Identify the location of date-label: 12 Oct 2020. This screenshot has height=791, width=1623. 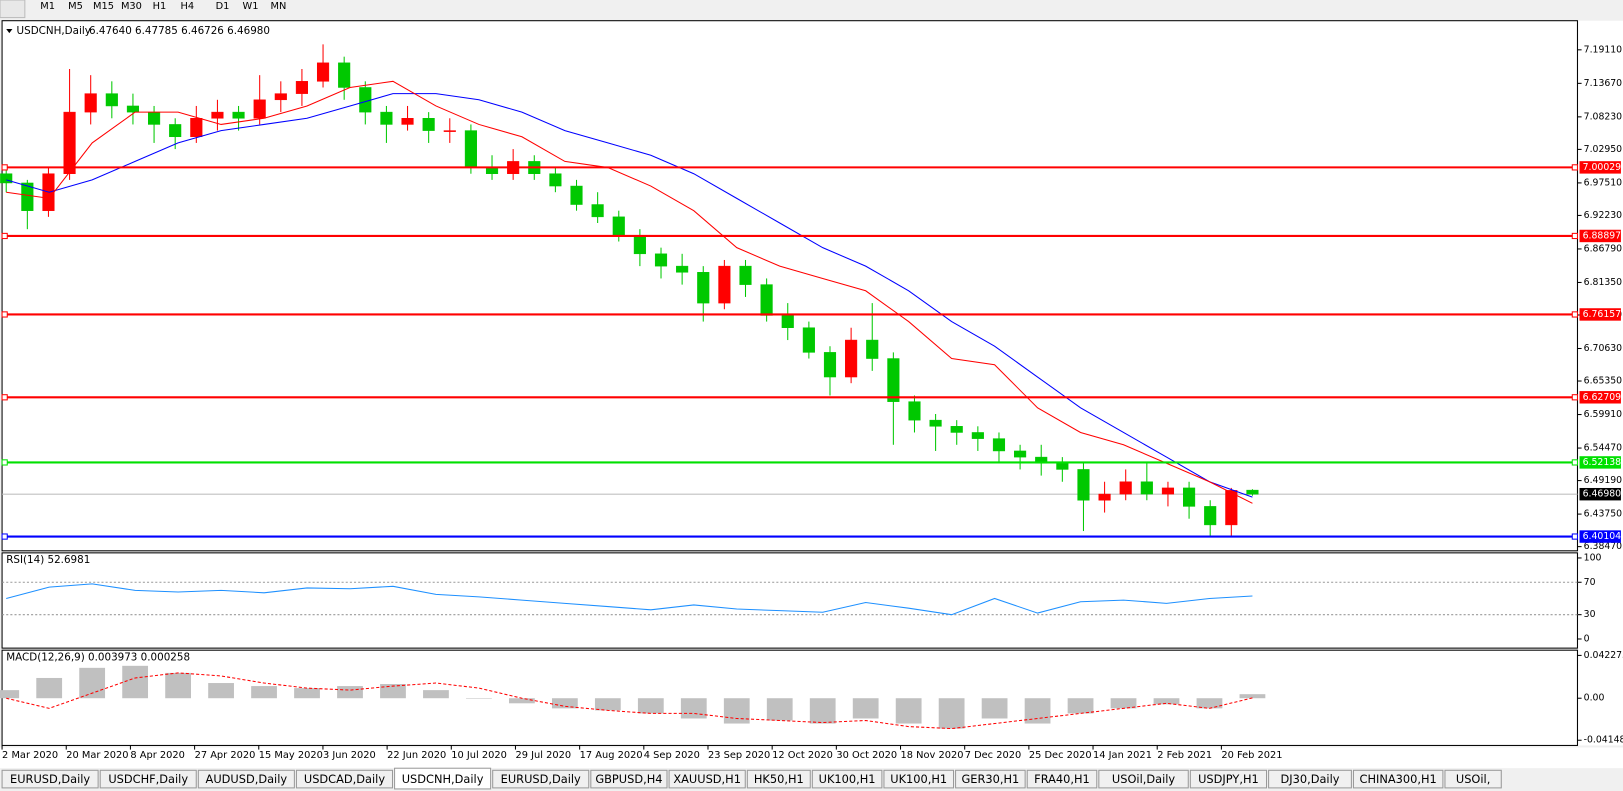
(802, 755).